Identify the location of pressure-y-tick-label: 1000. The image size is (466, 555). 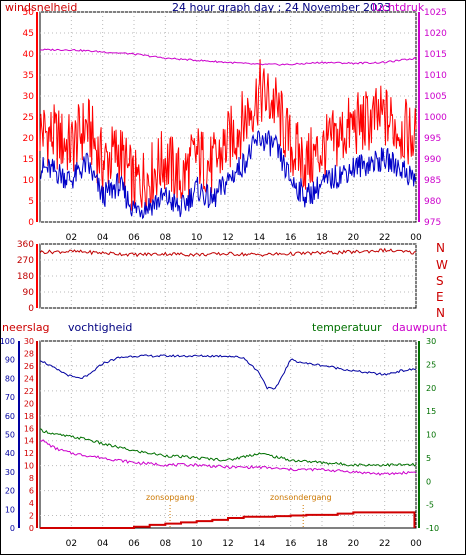
(435, 118).